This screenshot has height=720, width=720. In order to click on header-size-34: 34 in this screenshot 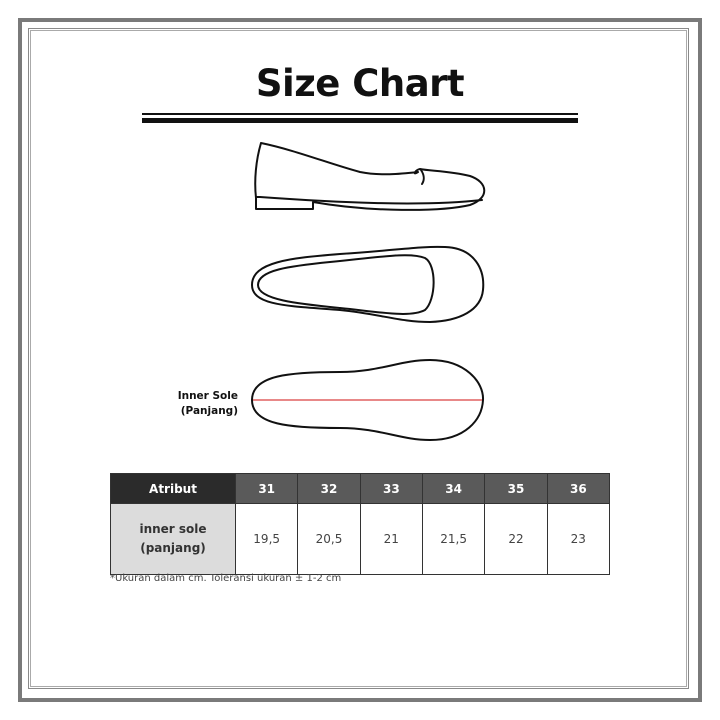, I will do `click(453, 488)`.